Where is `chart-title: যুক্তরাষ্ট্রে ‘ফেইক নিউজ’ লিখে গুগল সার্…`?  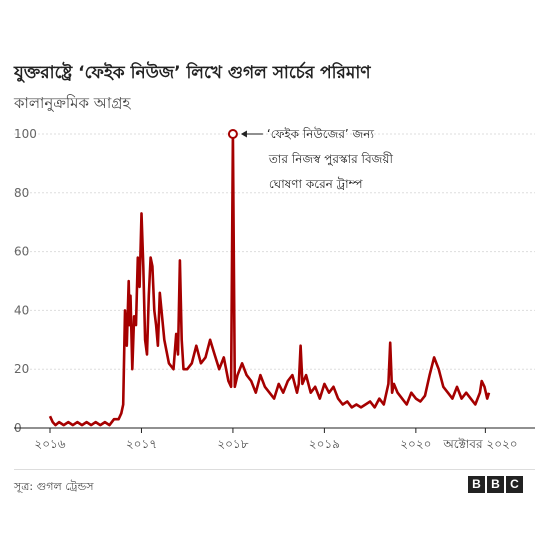 chart-title: যুক্তরাষ্ট্রে ‘ফেইক নিউজ’ লিখে গুগল সার্… is located at coordinates (192, 73).